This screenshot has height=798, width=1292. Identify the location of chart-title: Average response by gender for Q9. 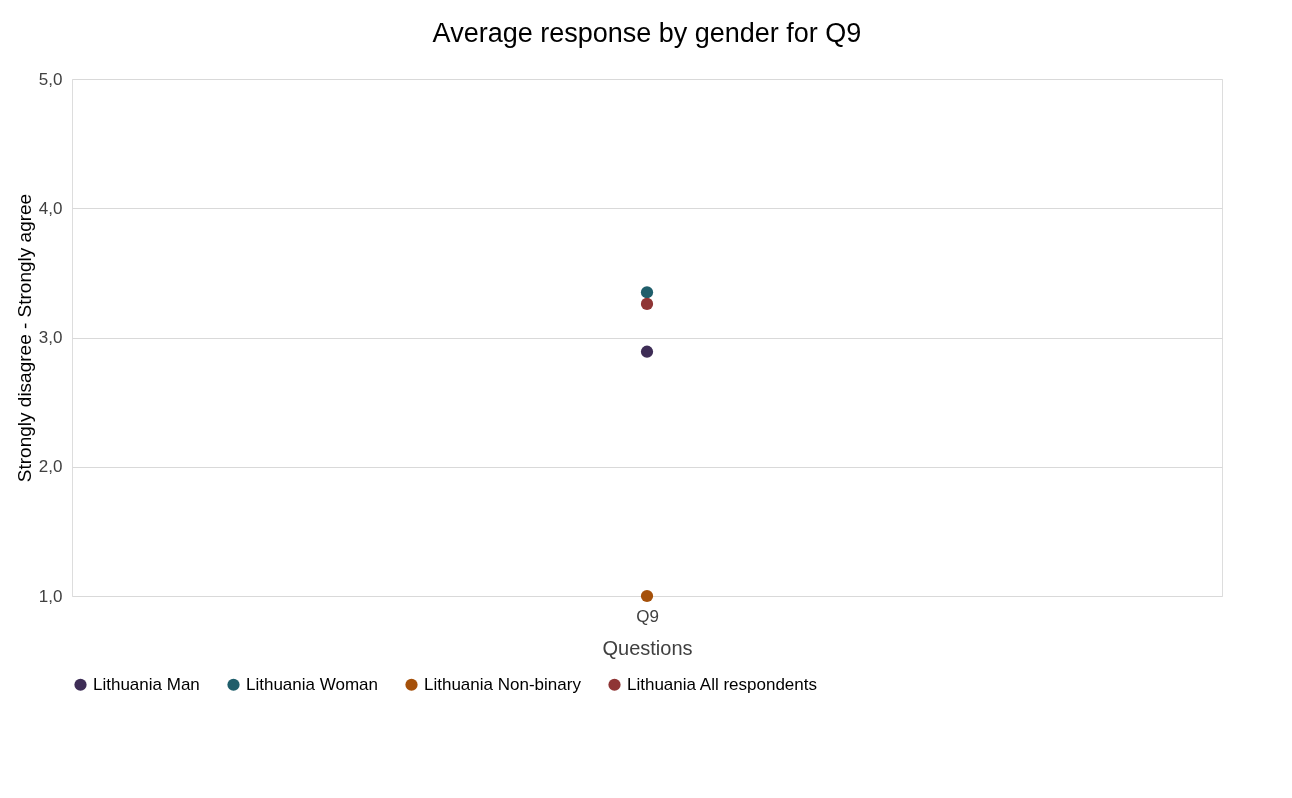
(647, 33).